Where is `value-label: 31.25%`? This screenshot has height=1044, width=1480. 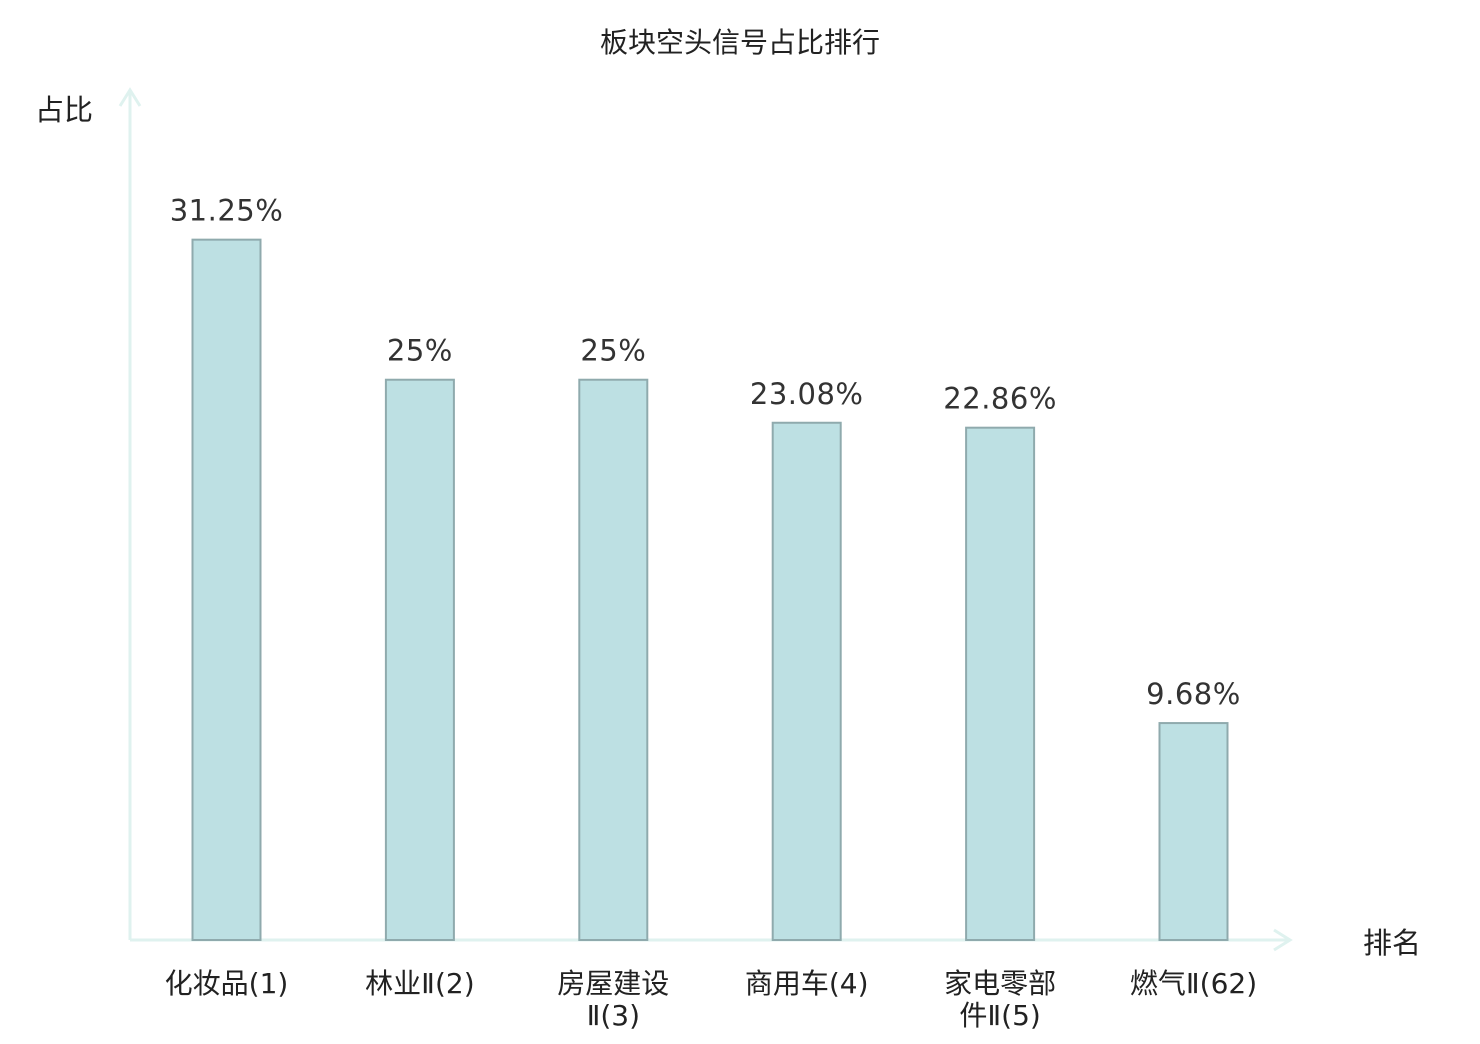
value-label: 31.25% is located at coordinates (227, 211).